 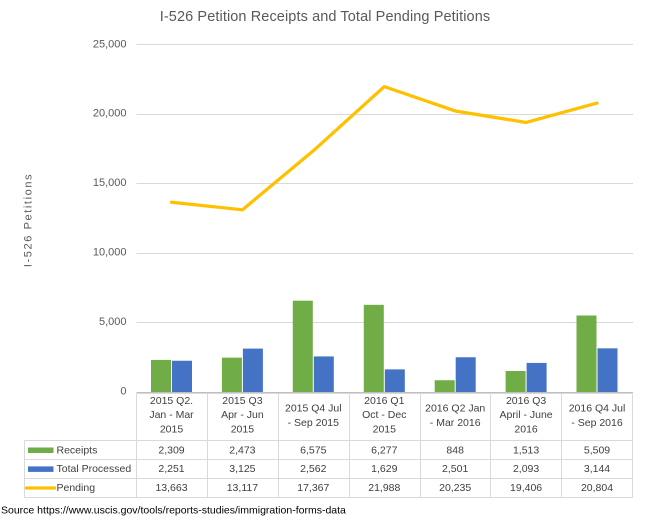 What do you see at coordinates (94, 469) in the screenshot?
I see `svg-text: Total Processed` at bounding box center [94, 469].